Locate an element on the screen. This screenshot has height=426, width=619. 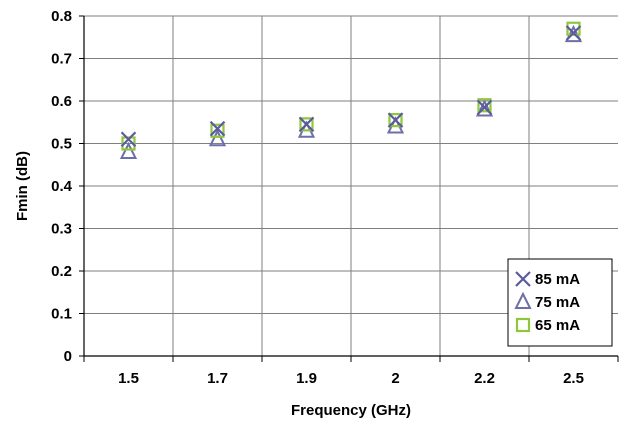
x-axis-title: Frequency (GHz) is located at coordinates (351, 410).